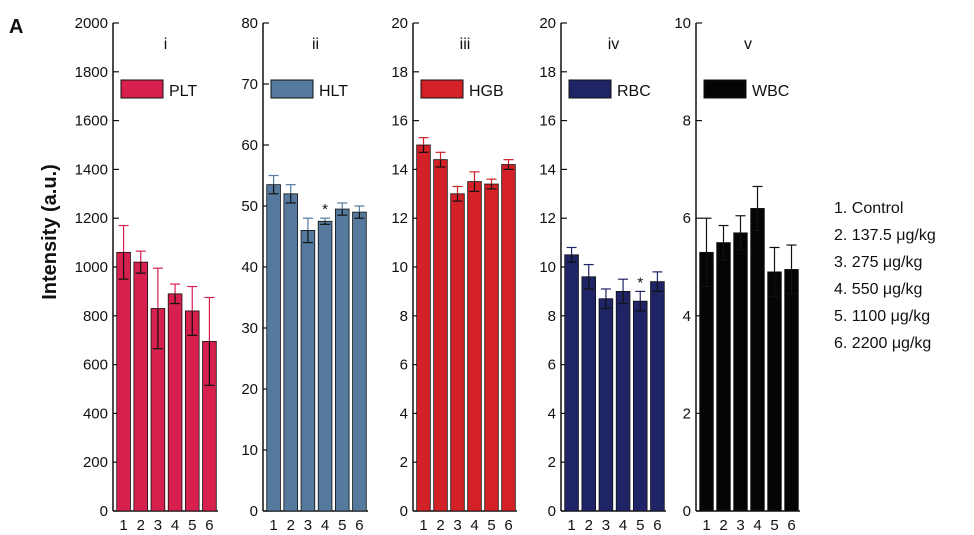 This screenshot has height=535, width=974. What do you see at coordinates (91, 121) in the screenshot?
I see `y-tick-label: 1600` at bounding box center [91, 121].